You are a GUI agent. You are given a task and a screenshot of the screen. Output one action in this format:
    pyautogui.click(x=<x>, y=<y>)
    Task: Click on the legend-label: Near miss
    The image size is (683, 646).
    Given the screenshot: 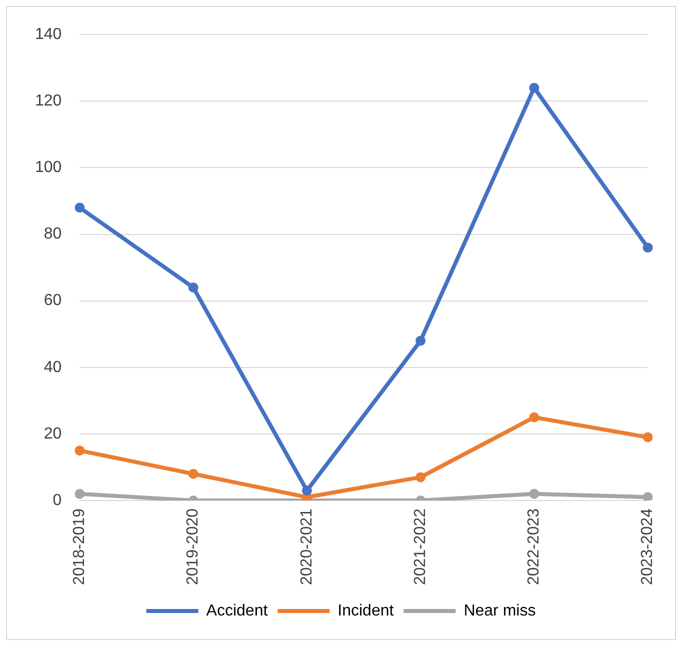 What is the action you would take?
    pyautogui.click(x=500, y=611)
    